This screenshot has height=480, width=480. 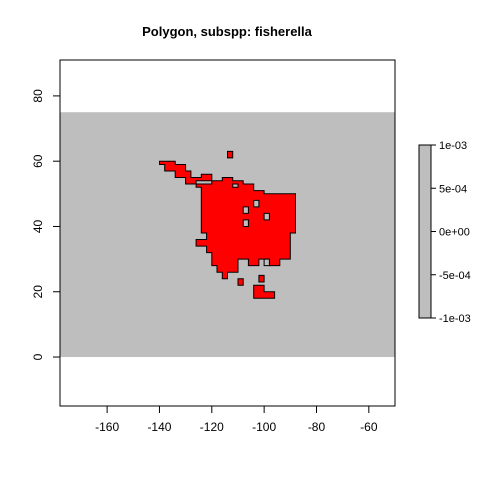 What do you see at coordinates (369, 427) in the screenshot?
I see `x-tick-label: -60` at bounding box center [369, 427].